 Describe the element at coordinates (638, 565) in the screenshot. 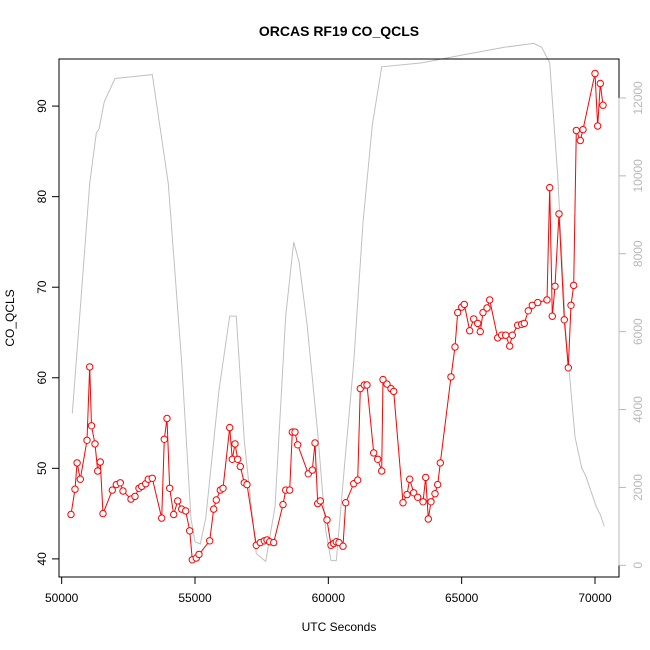

I see `y-right-tick-label: 0` at that location.